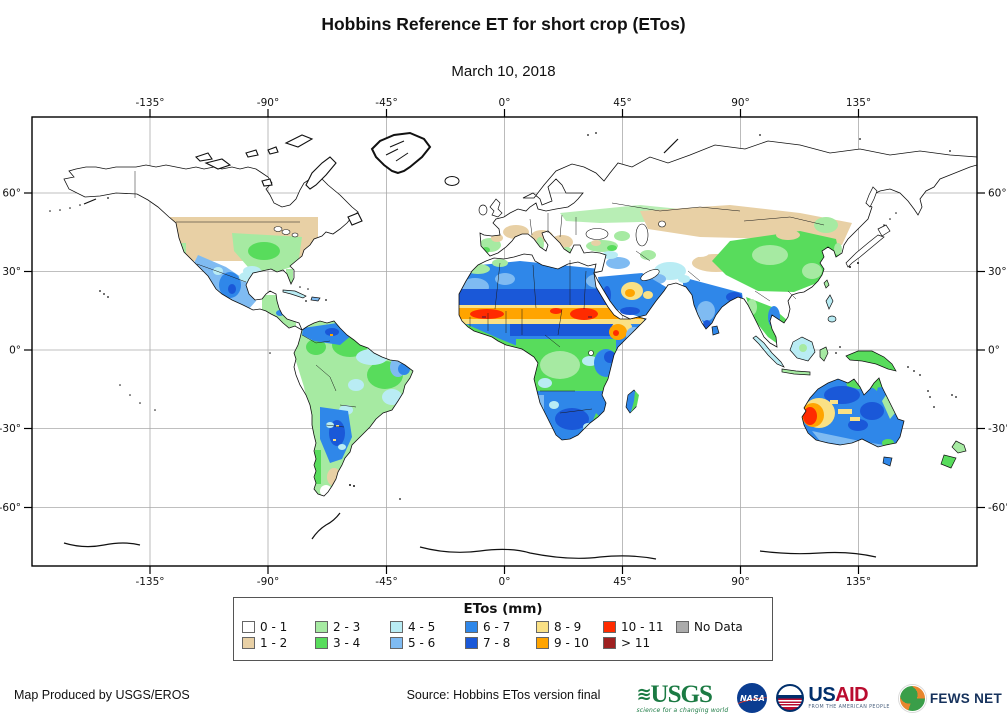  What do you see at coordinates (852, 694) in the screenshot?
I see `usaid-wordmark-aid: AID` at bounding box center [852, 694].